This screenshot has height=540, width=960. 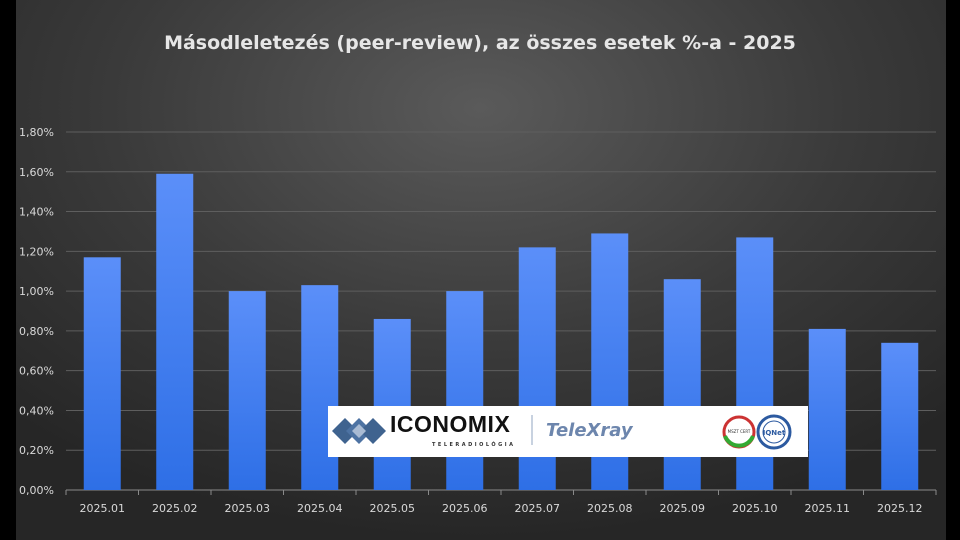 I want to click on y-tick-label: 0,00%, so click(x=36, y=490).